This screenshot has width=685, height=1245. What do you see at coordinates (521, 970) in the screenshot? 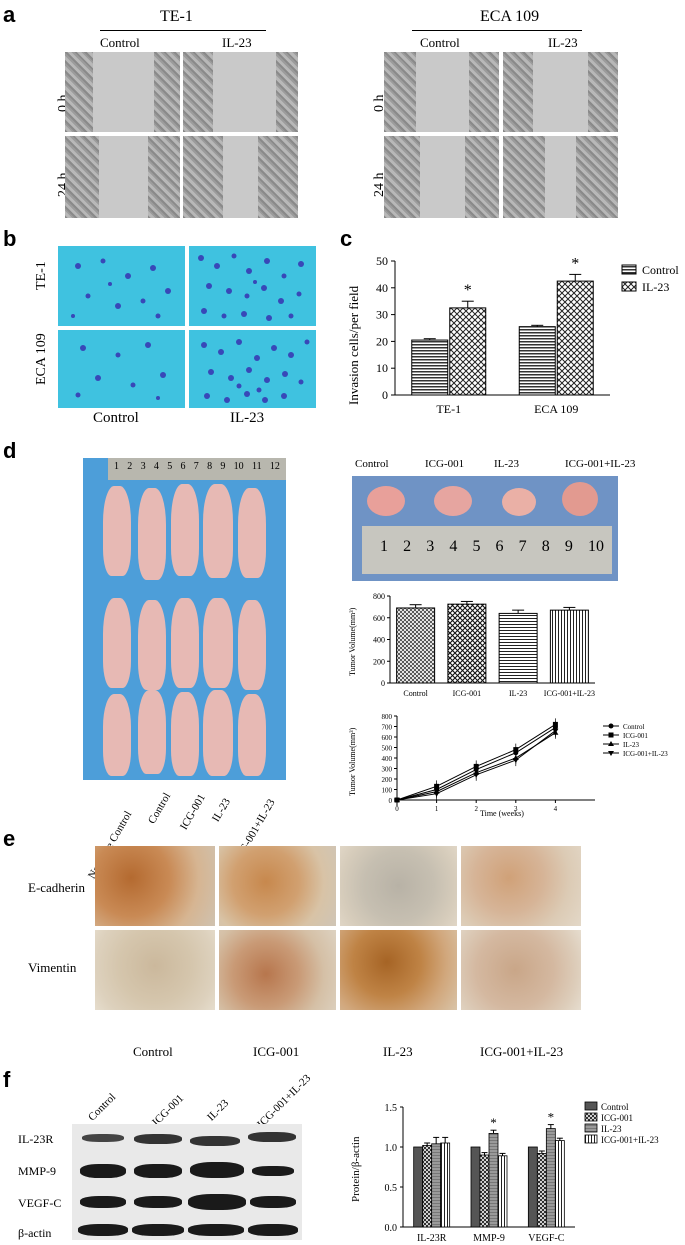
I see `ihc-image-vimentin-icg-il23` at bounding box center [521, 970].